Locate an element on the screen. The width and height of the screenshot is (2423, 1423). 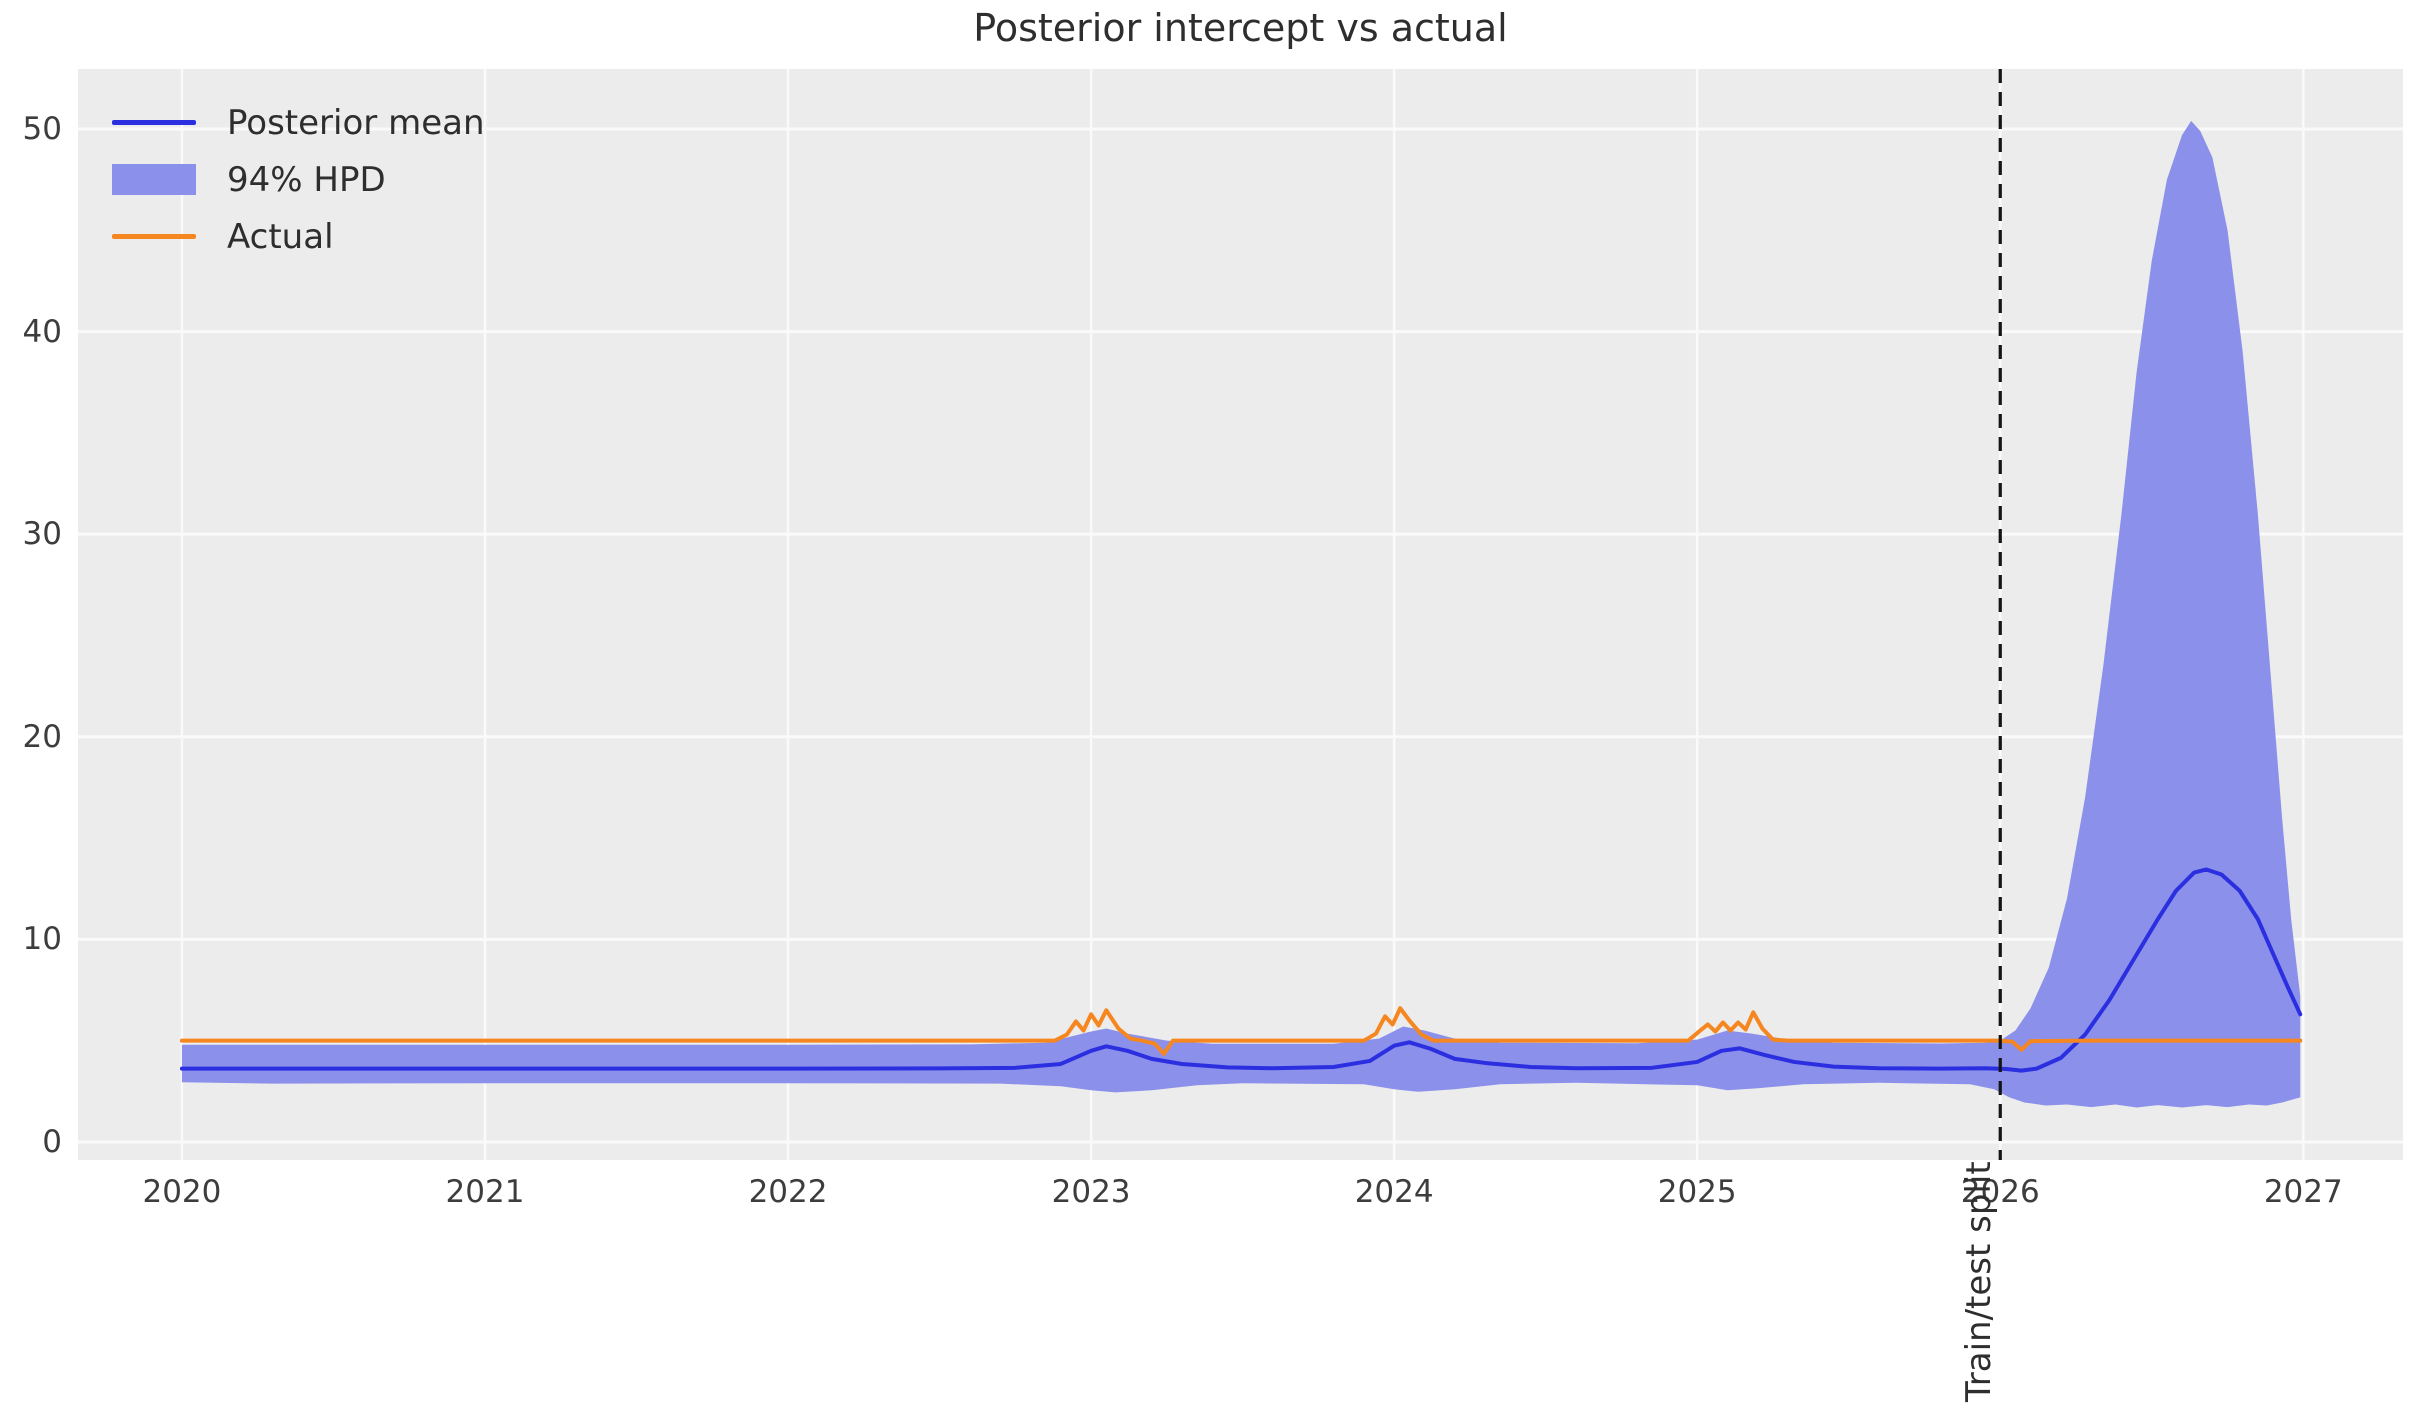
legend-item-actual: Actual is located at coordinates (298, 236).